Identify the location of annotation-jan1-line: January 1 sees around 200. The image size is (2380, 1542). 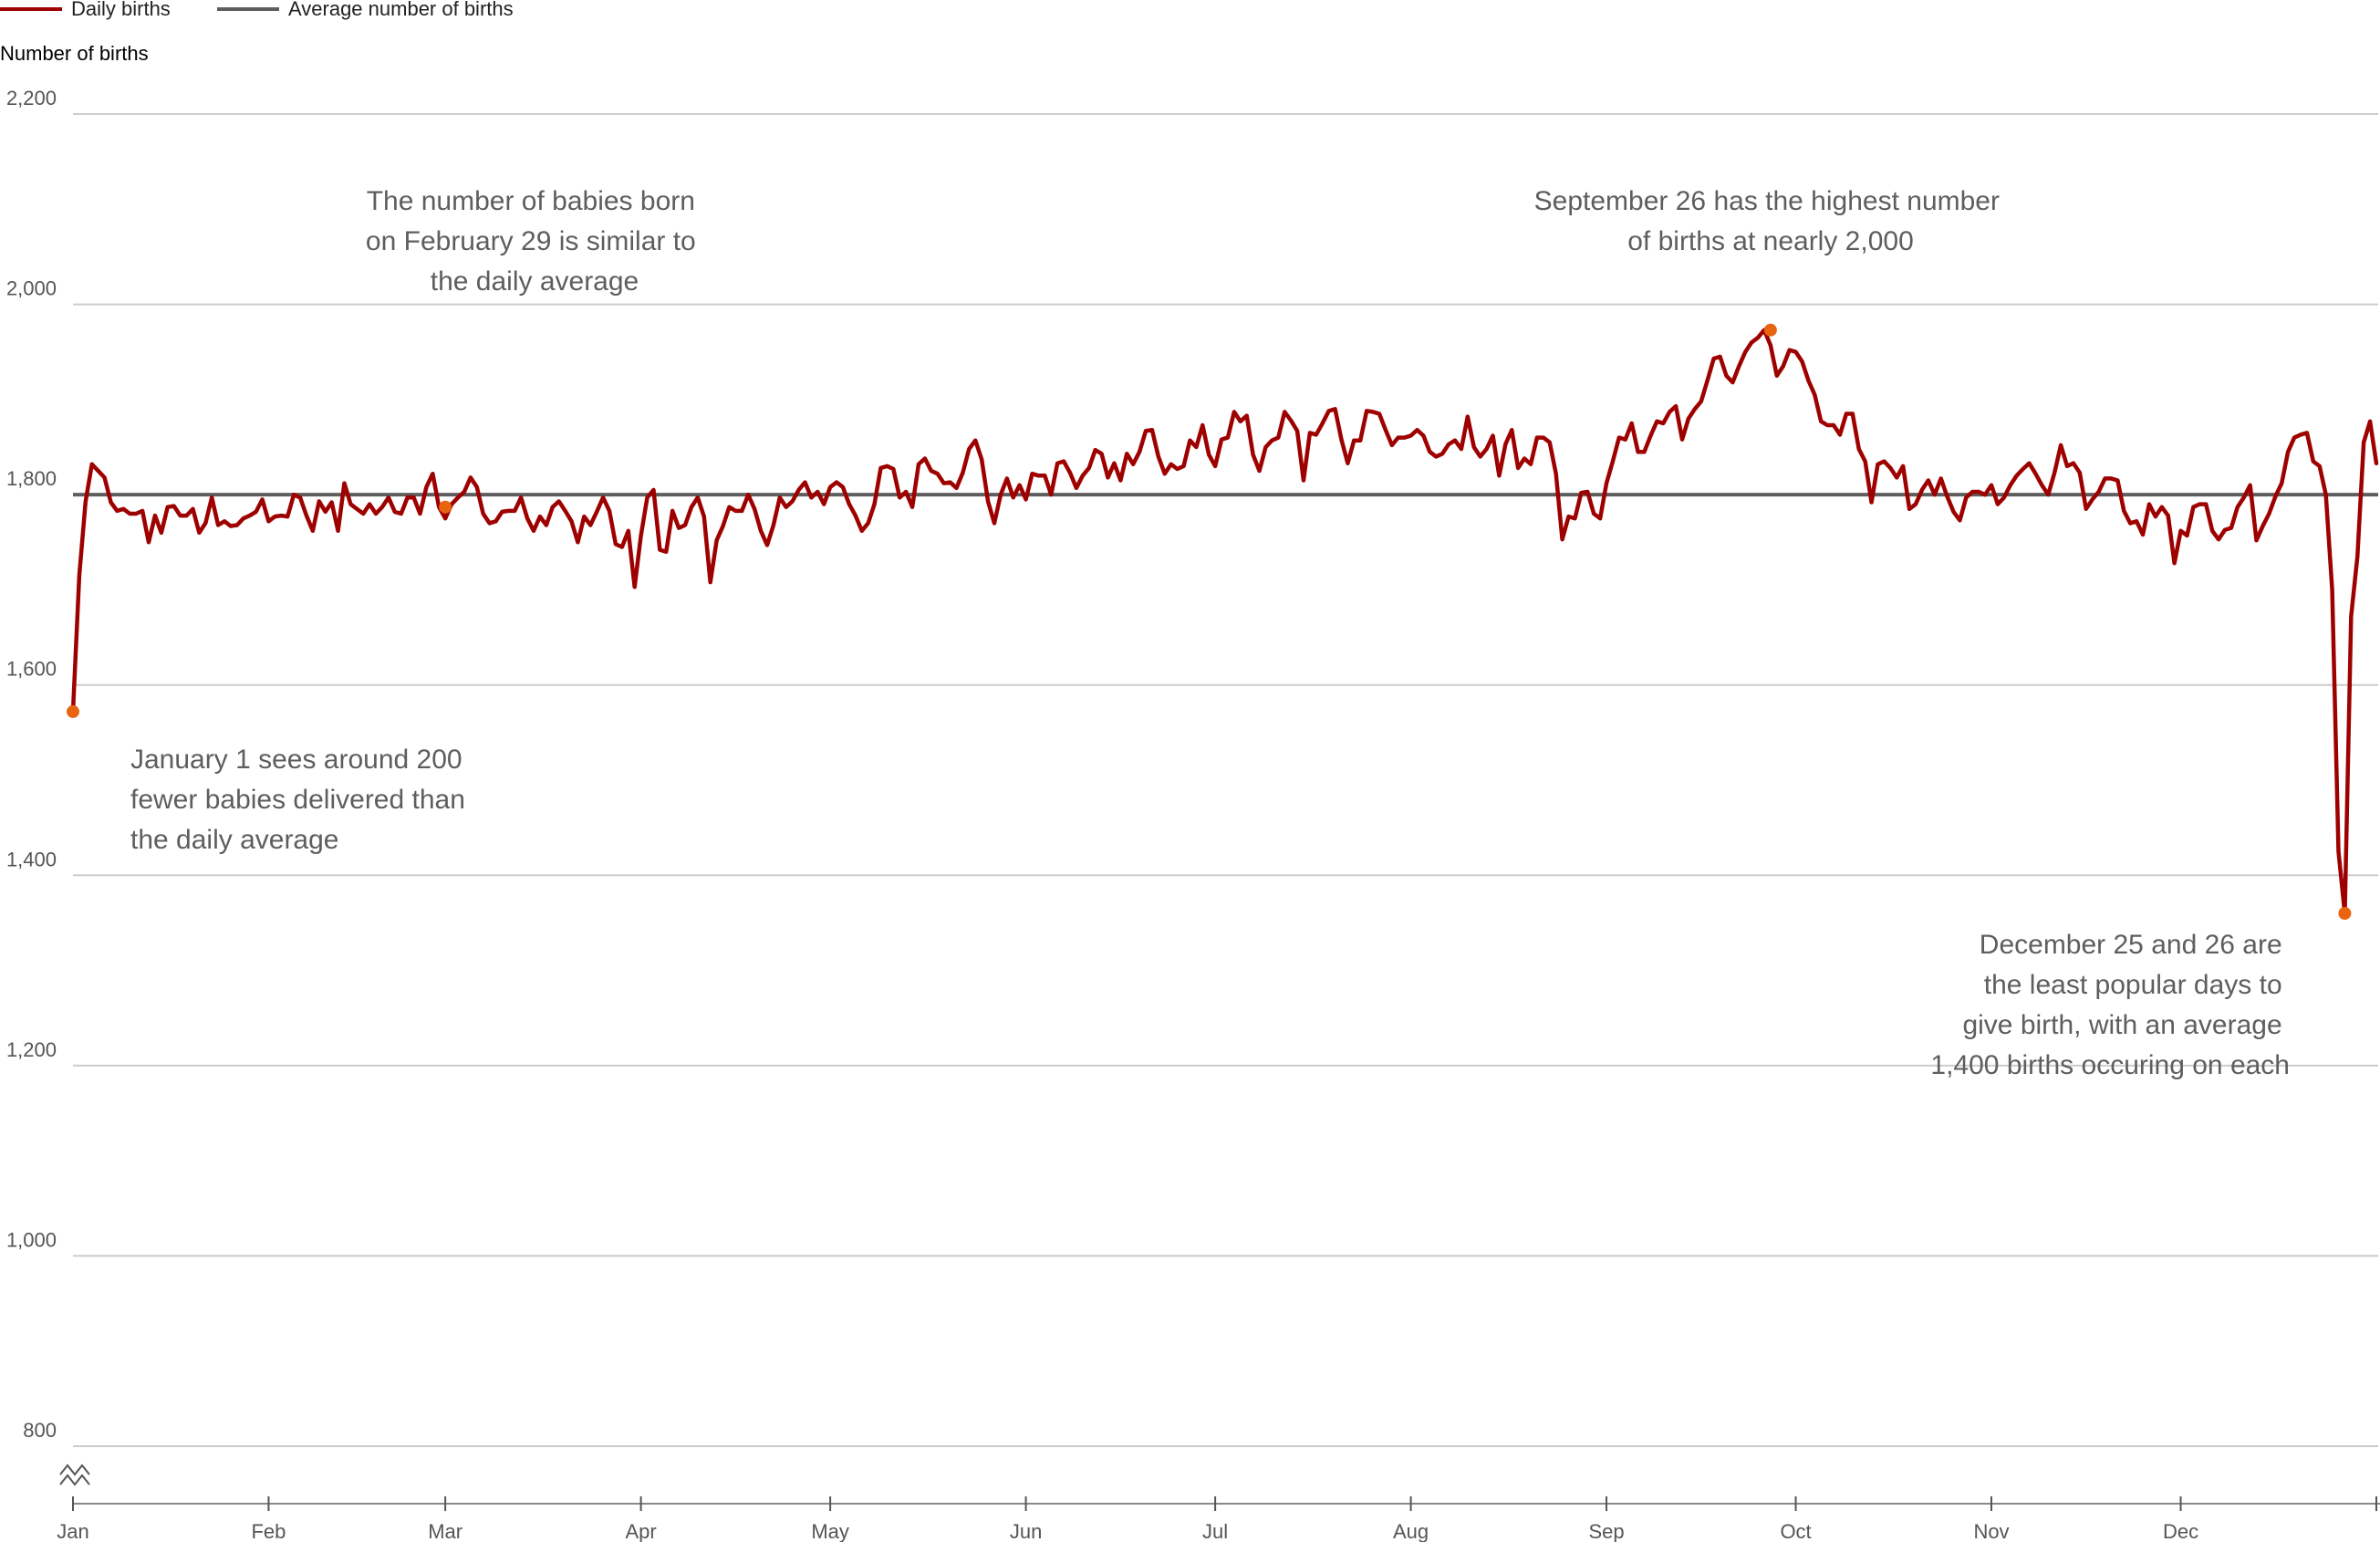
(296, 760).